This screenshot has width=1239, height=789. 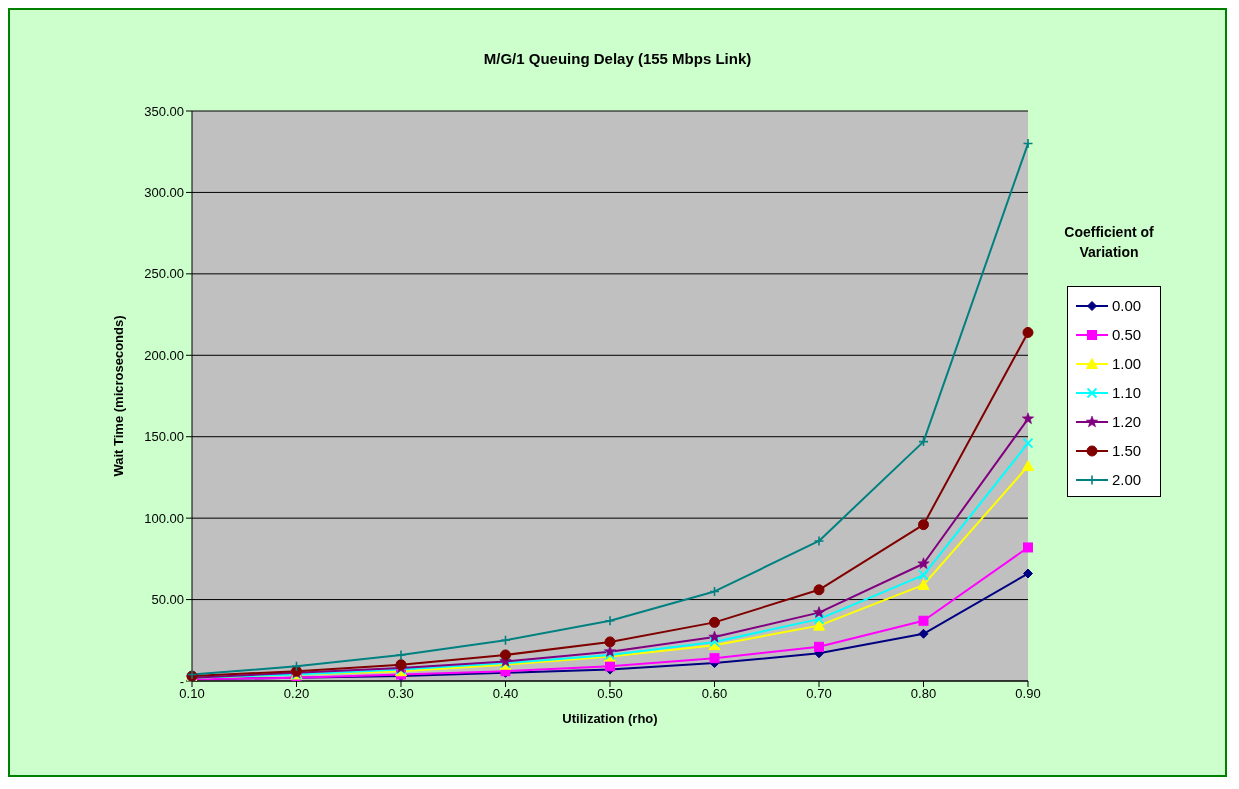 I want to click on x-tick-label: 0.80, so click(x=923, y=694).